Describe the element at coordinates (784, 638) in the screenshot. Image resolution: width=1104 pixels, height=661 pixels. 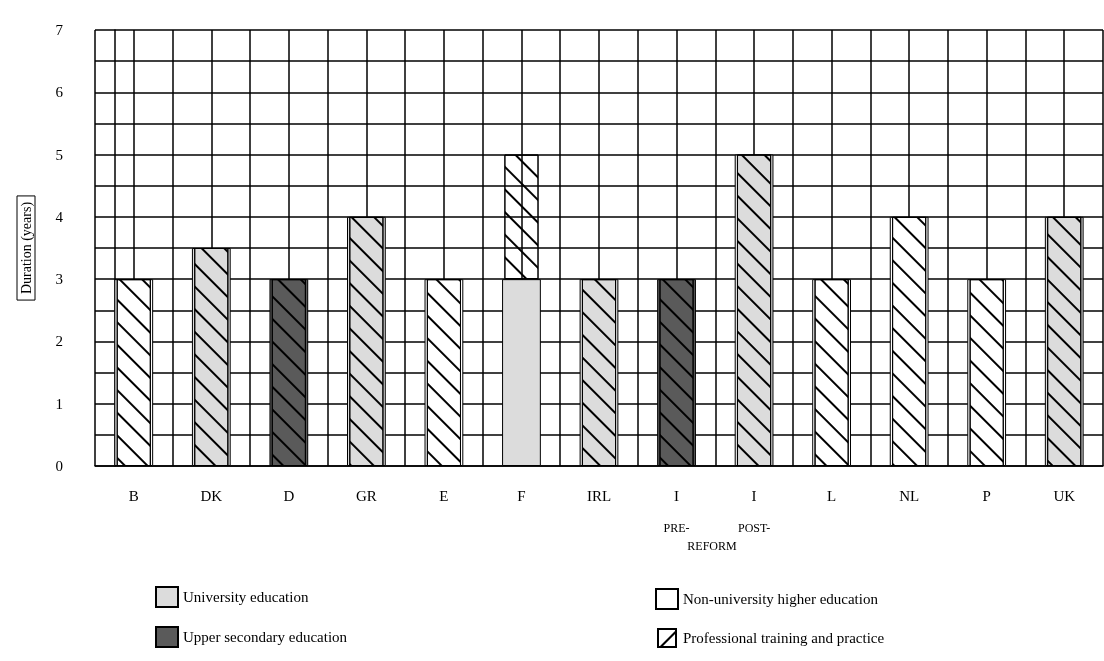
I see `legend-label: Professional training and practice` at that location.